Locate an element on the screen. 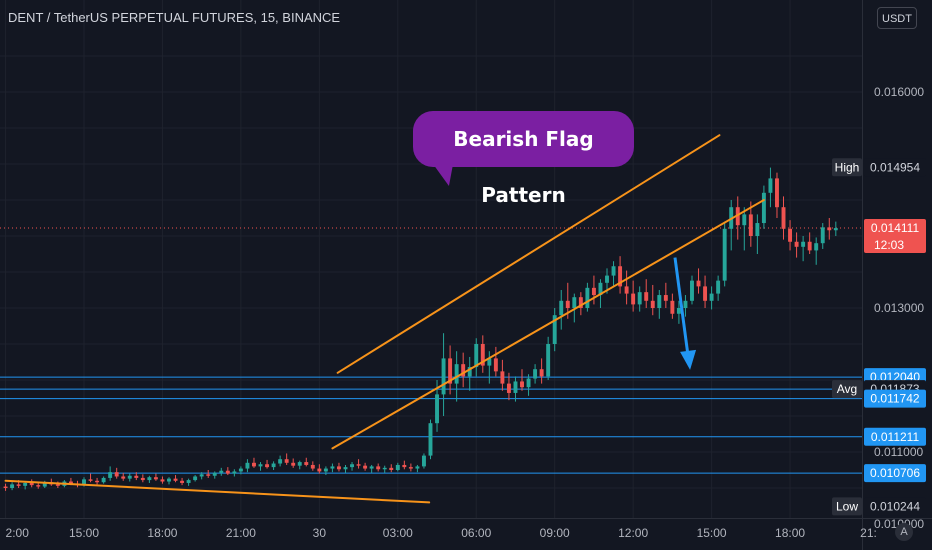 The width and height of the screenshot is (932, 550). currency-button: USDT is located at coordinates (897, 18).